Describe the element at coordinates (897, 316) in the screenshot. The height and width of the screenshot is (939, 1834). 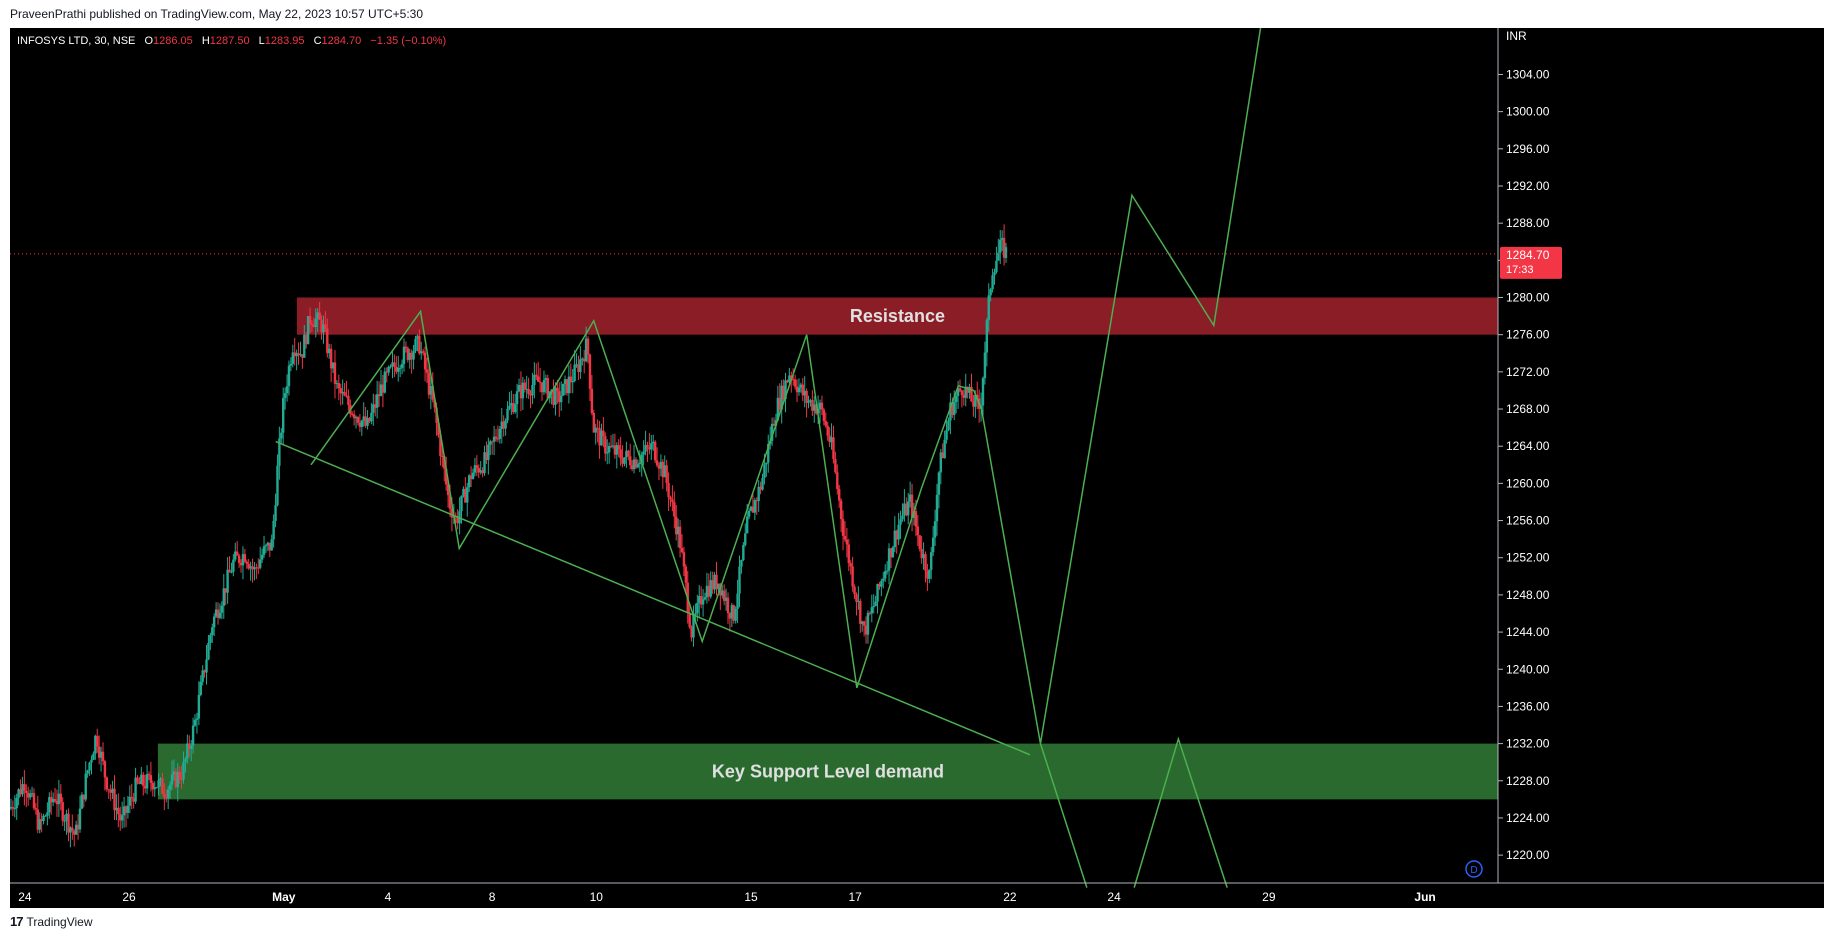
I see `resistance-zone-label: Resistance` at that location.